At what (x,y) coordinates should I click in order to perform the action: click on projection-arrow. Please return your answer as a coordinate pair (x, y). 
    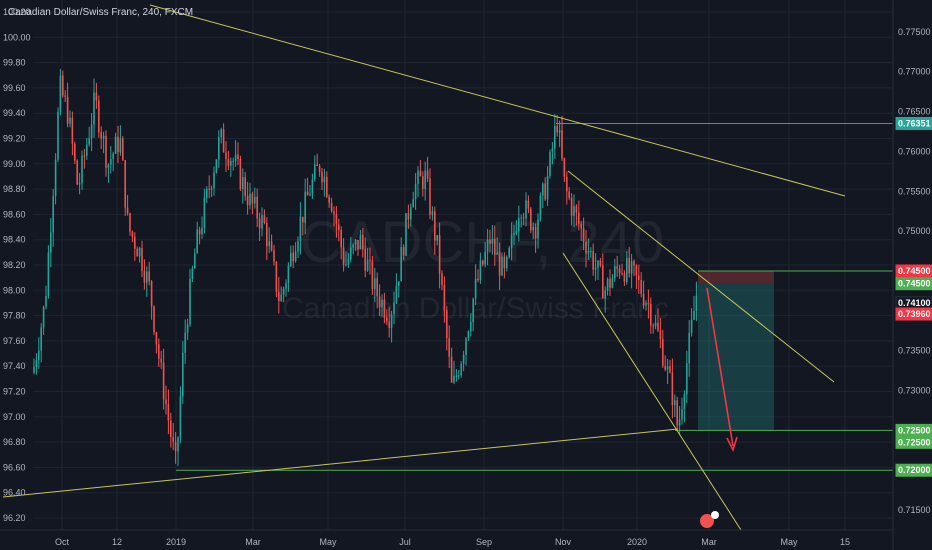
    Looking at the image, I should click on (722, 370).